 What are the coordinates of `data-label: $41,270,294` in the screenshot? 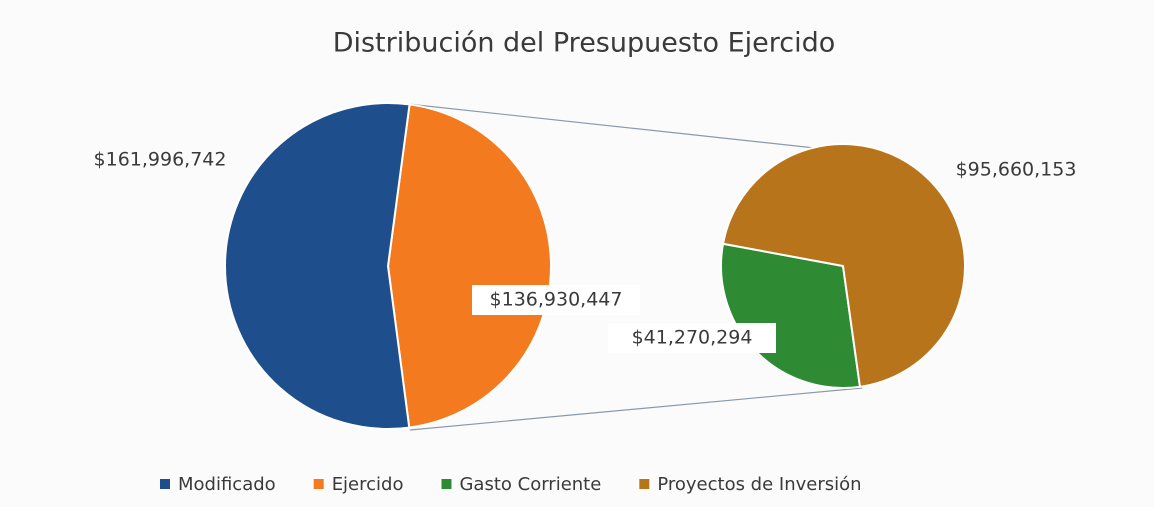 It's located at (692, 338).